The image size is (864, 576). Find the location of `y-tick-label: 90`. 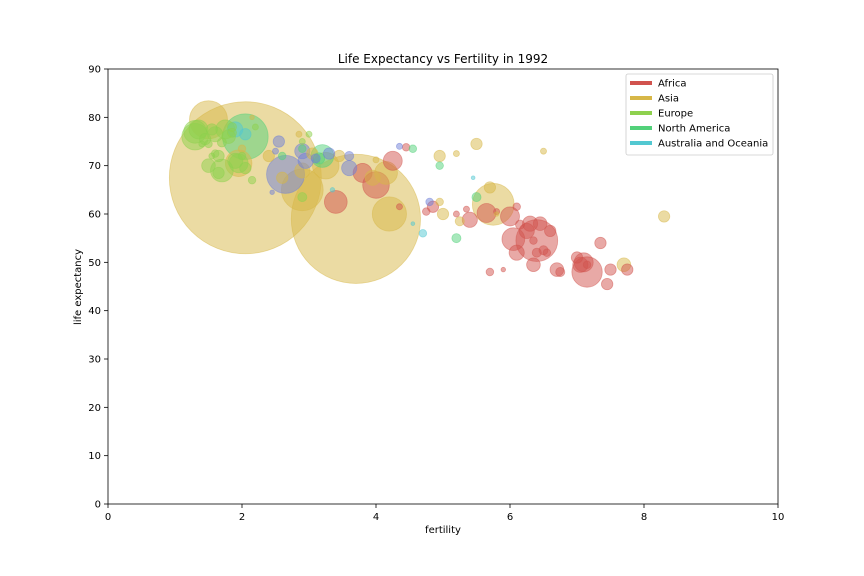

y-tick-label: 90 is located at coordinates (94, 70).